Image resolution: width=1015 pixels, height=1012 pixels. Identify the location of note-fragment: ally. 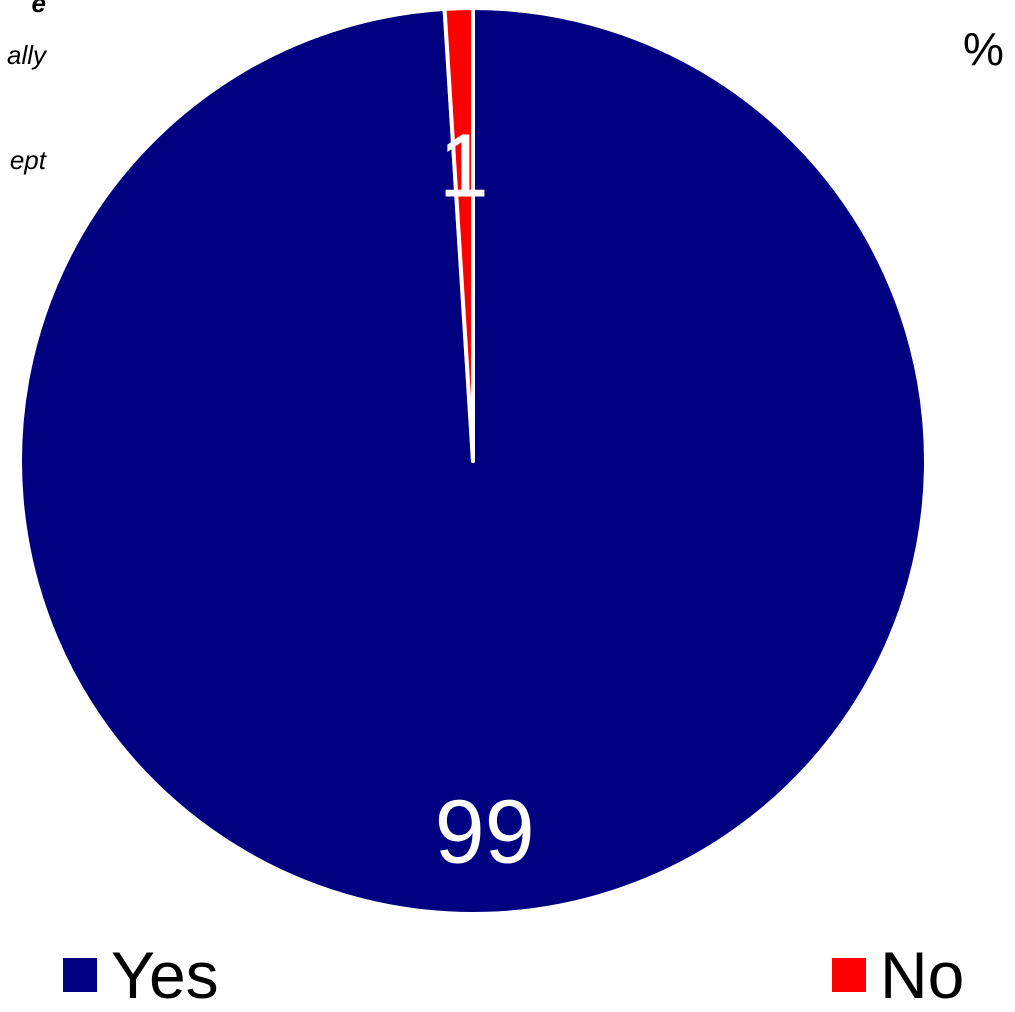
(26, 55).